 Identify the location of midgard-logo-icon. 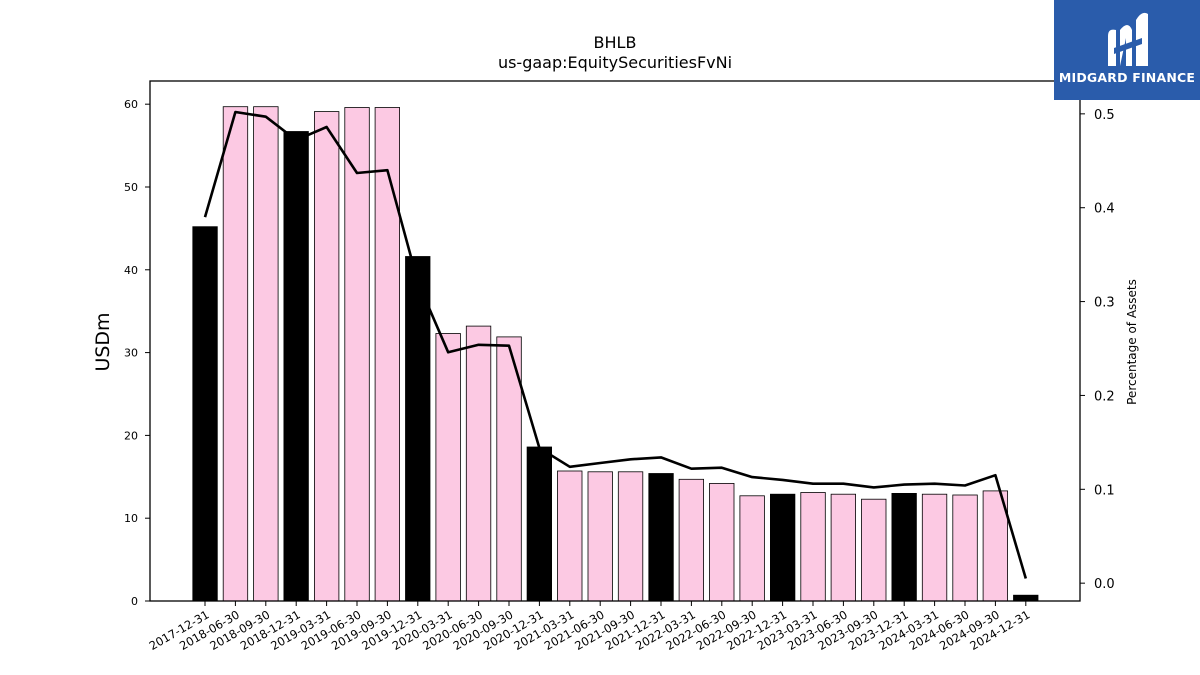
(1128, 39).